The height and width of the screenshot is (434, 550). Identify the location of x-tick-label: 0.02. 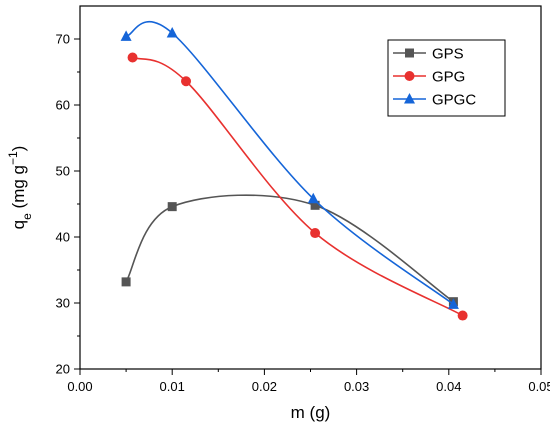
(264, 386).